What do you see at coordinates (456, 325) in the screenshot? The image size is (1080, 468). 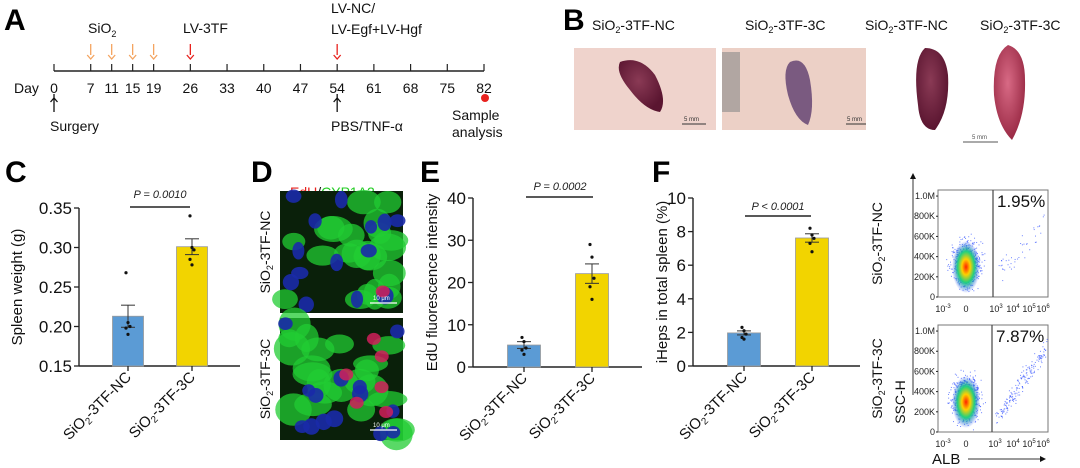 I see `y-tick-label: 10` at bounding box center [456, 325].